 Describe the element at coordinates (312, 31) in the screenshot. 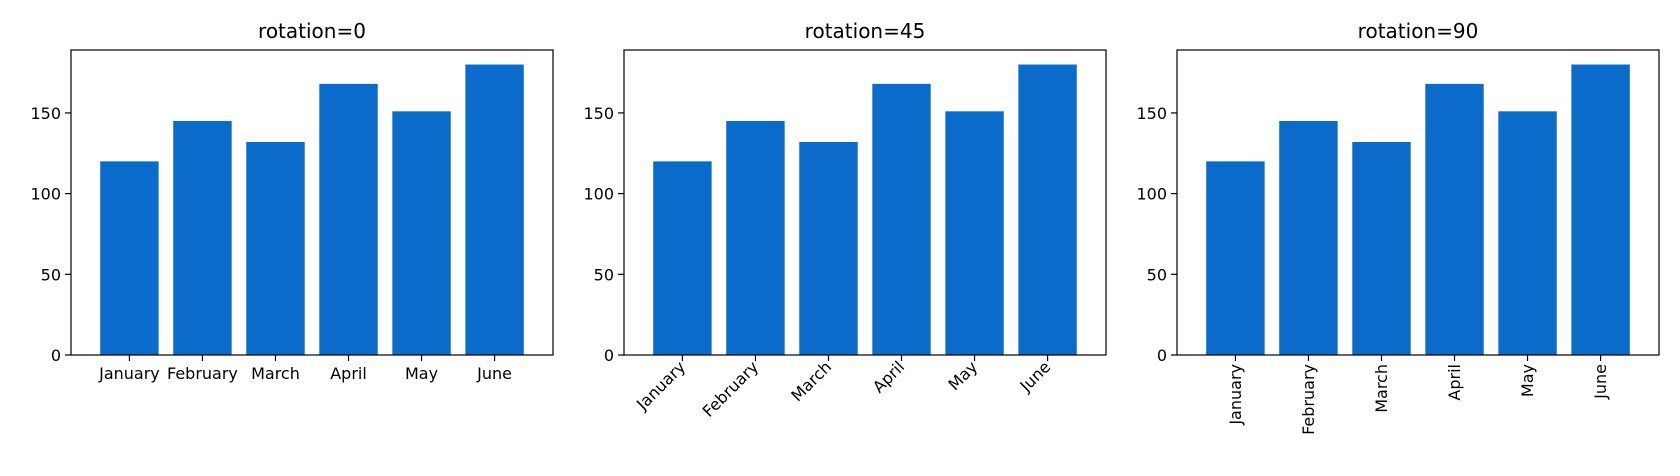

I see `chart-title: rotation=0` at that location.